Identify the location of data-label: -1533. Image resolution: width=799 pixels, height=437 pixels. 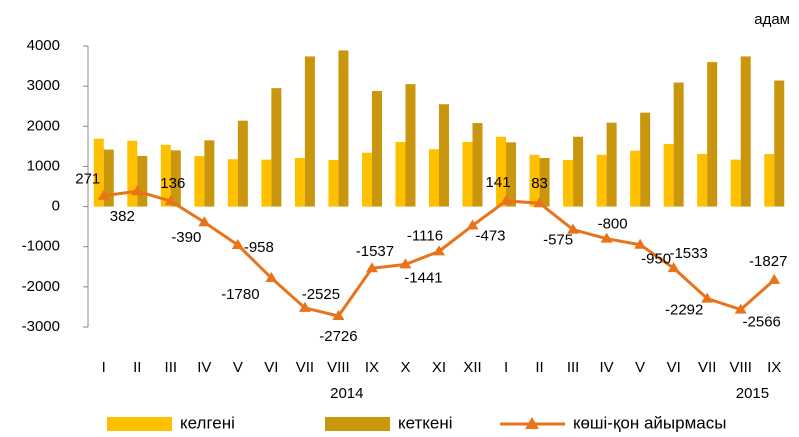
(688, 253).